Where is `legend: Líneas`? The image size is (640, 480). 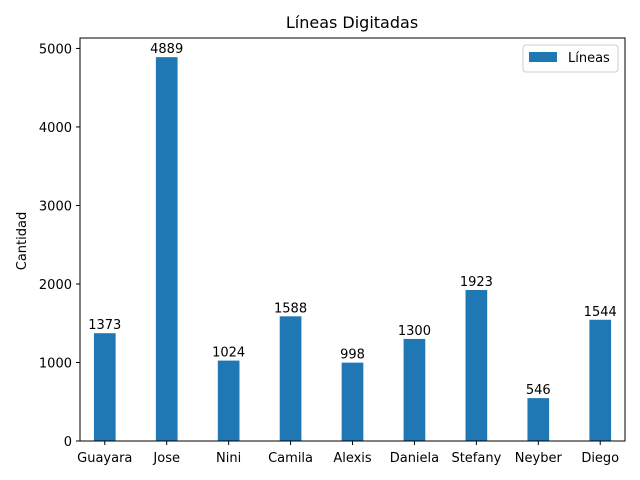 legend: Líneas is located at coordinates (570, 58).